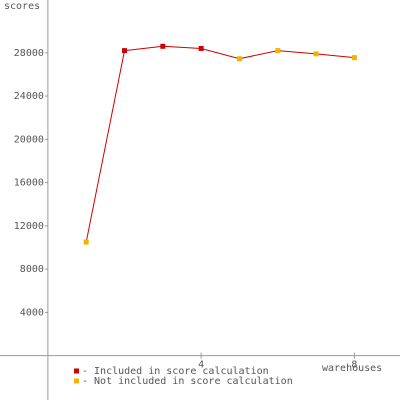  Describe the element at coordinates (175, 371) in the screenshot. I see `legend-label: - Included in score calculation` at that location.